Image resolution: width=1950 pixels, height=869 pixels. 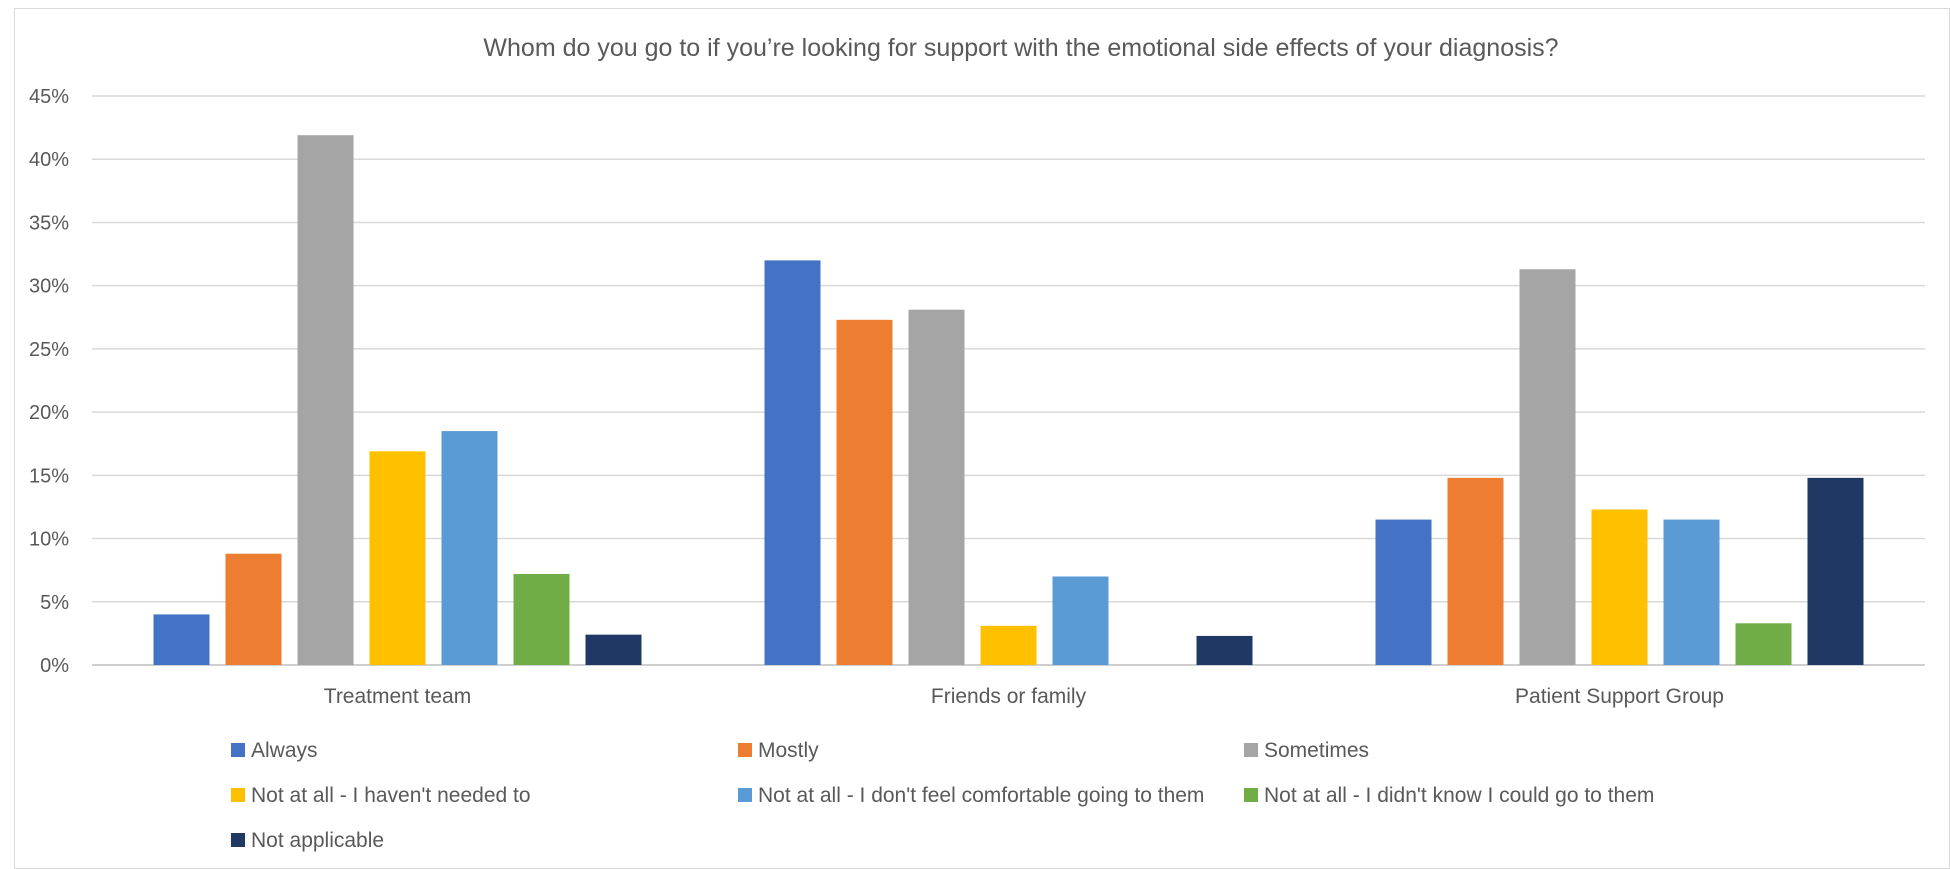 What do you see at coordinates (1009, 696) in the screenshot?
I see `category-label: Friends or family` at bounding box center [1009, 696].